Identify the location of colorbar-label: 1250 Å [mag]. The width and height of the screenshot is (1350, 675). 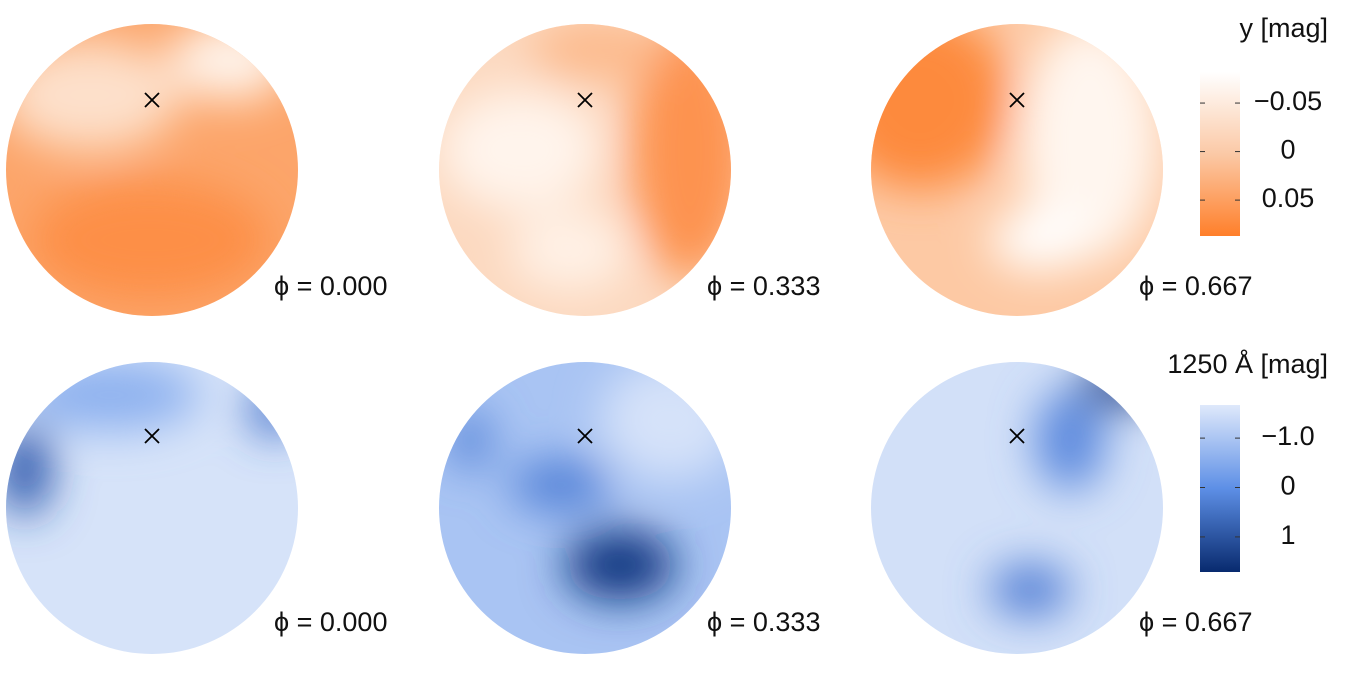
(1247, 363).